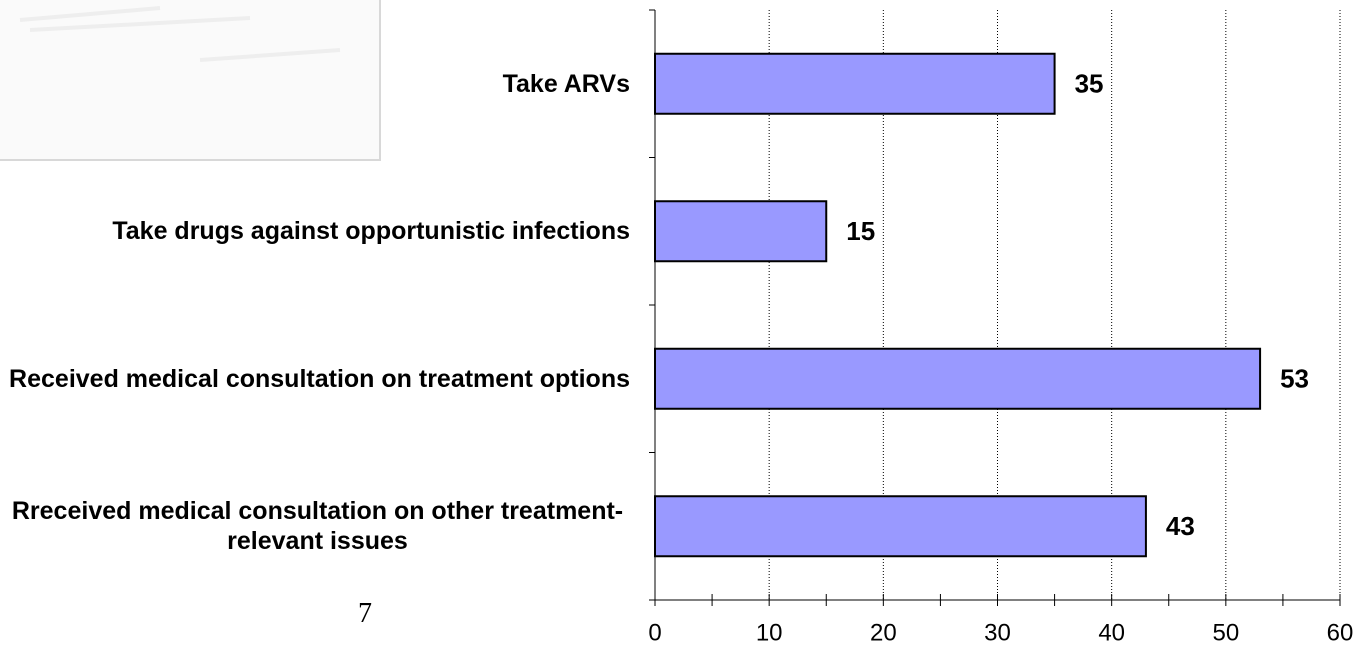 The width and height of the screenshot is (1359, 649). Describe the element at coordinates (365, 613) in the screenshot. I see `slide-number: 7` at that location.